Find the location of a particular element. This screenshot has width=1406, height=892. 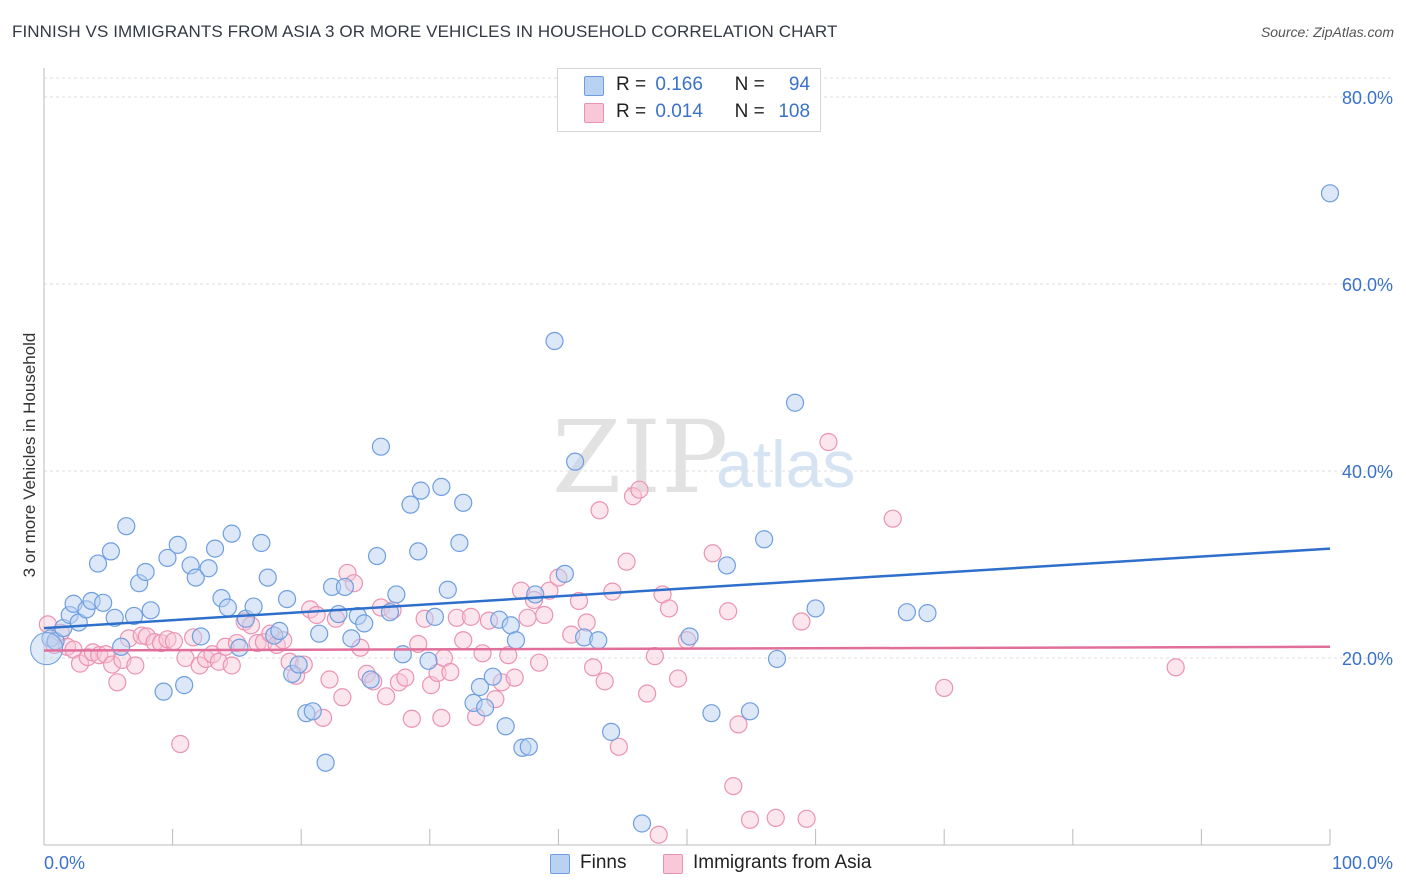

legend-r-label-asia: R = is located at coordinates (631, 111).